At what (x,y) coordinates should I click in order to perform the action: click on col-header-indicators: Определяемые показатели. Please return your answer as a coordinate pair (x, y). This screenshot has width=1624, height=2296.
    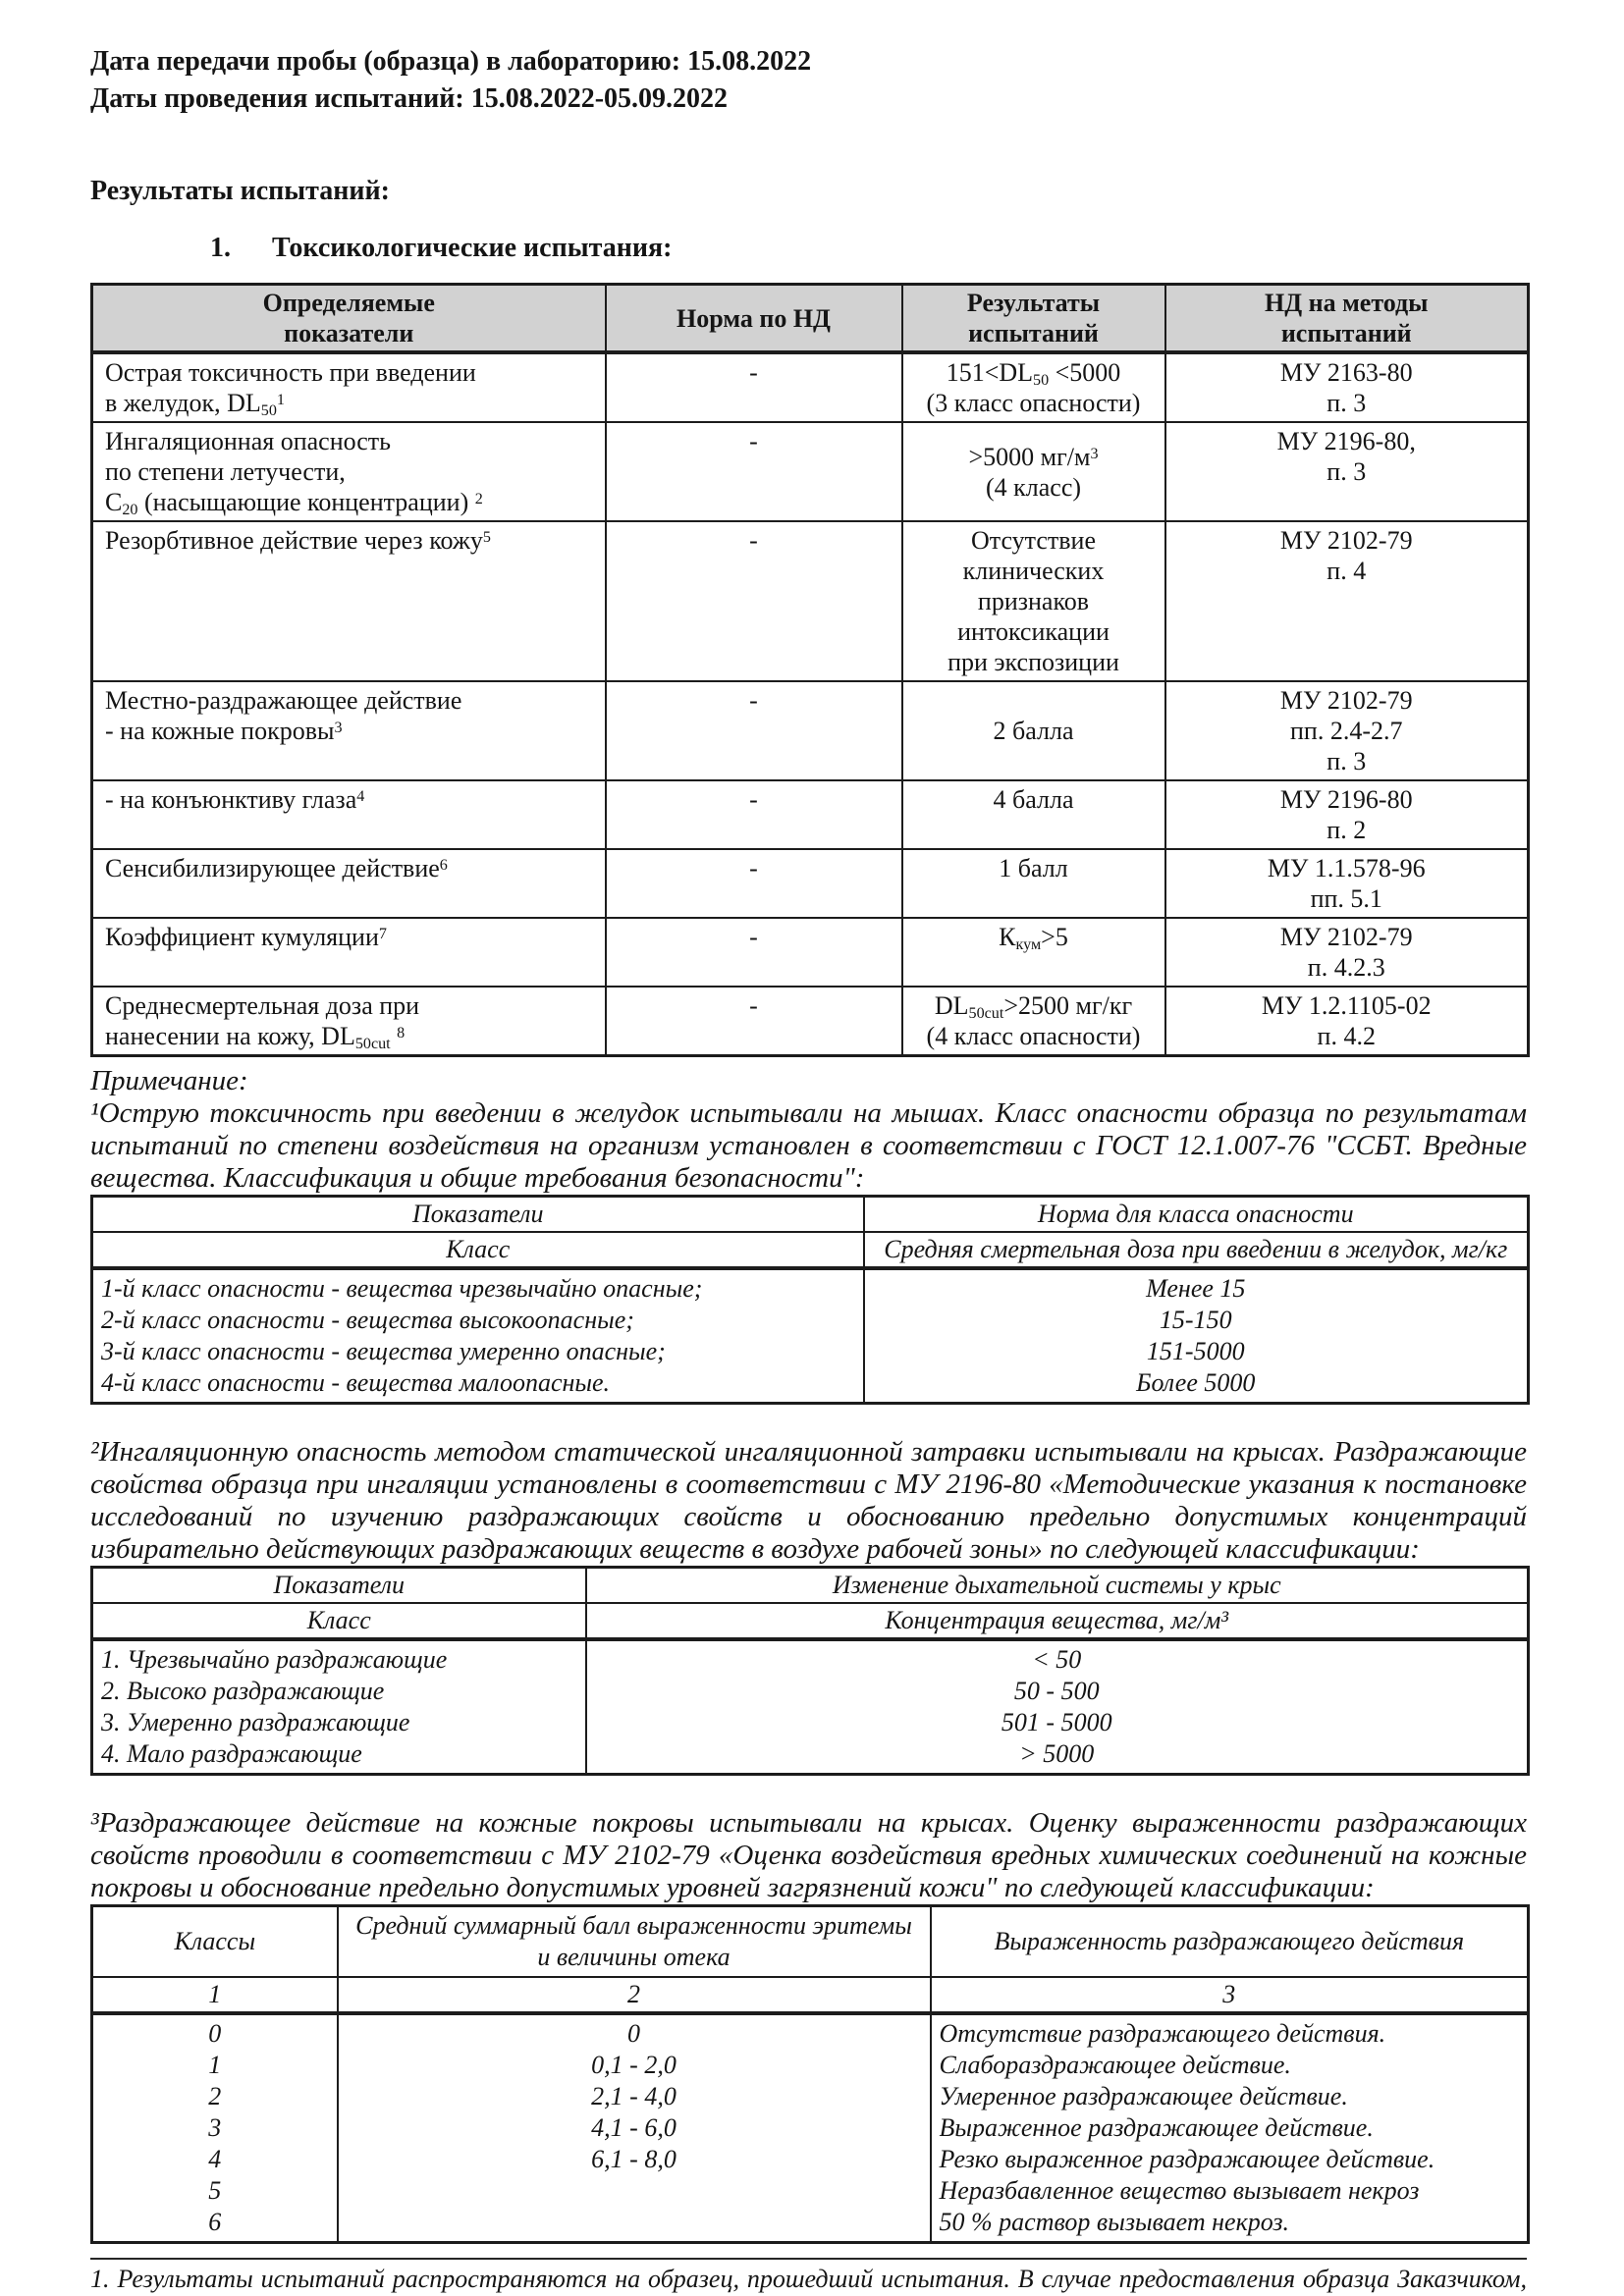
    Looking at the image, I should click on (348, 318).